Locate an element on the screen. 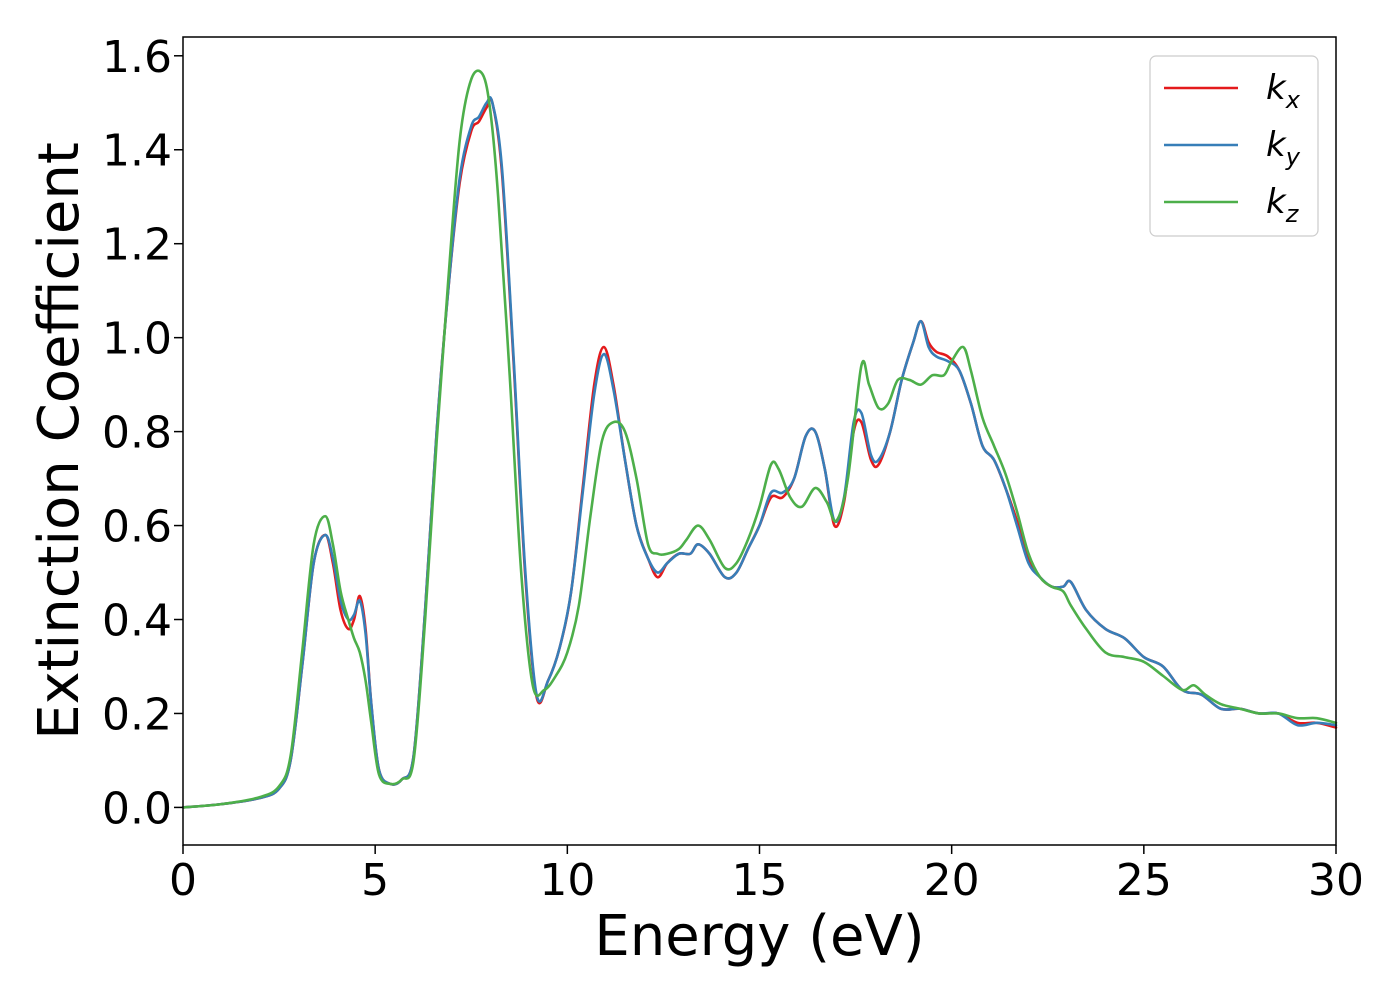 The image size is (1400, 1005). legend-label-kx: kx is located at coordinates (1283, 91).